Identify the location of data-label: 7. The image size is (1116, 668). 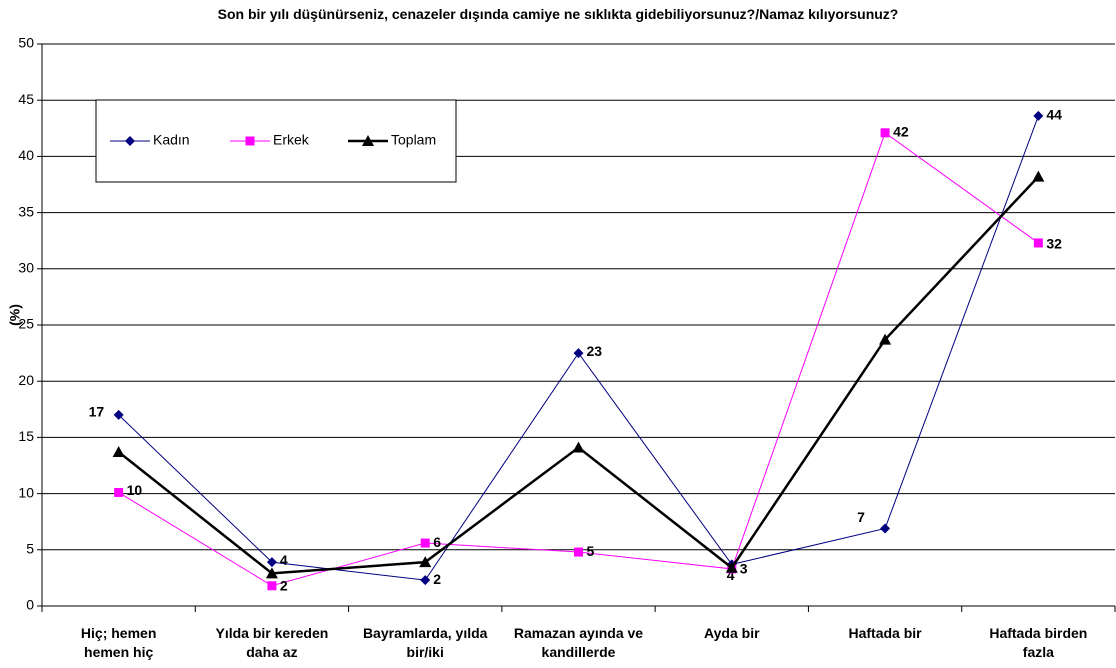
(861, 517).